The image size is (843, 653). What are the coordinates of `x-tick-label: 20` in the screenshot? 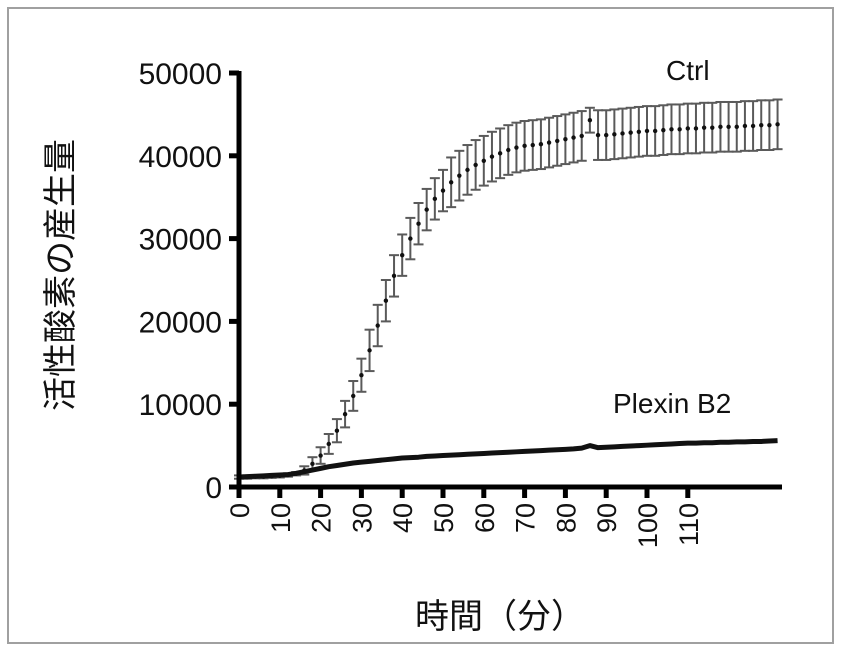 It's located at (322, 518).